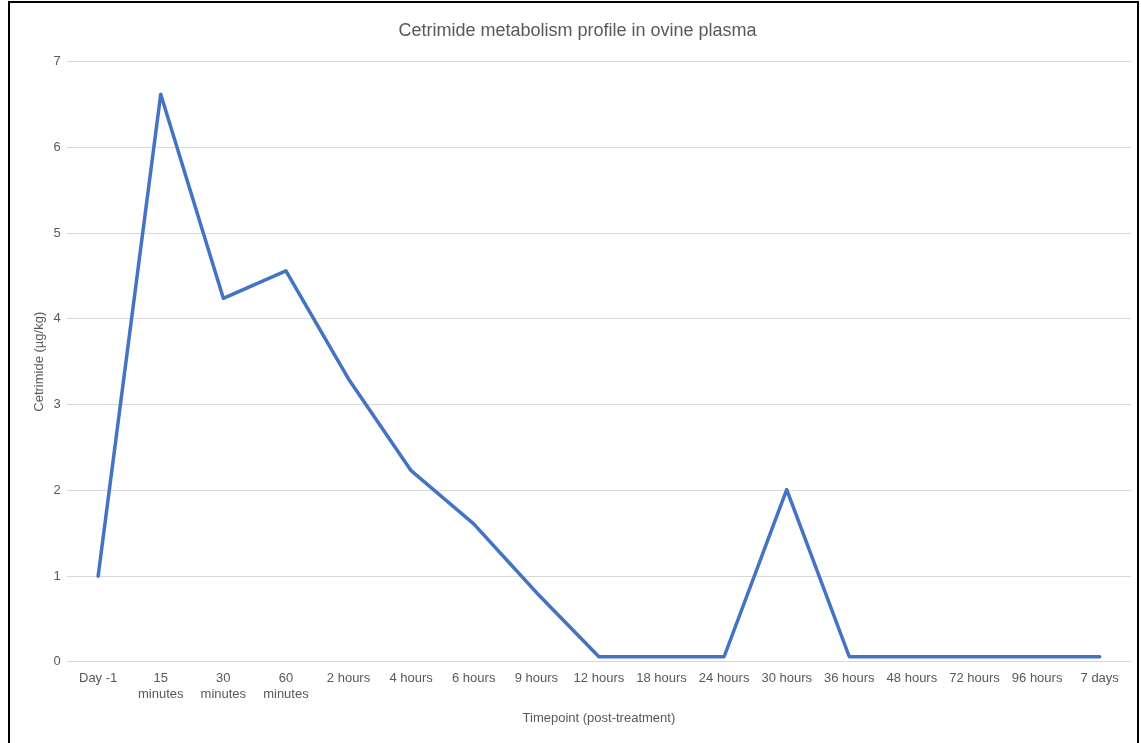 Image resolution: width=1141 pixels, height=743 pixels. I want to click on y-tick-label: 1, so click(57, 575).